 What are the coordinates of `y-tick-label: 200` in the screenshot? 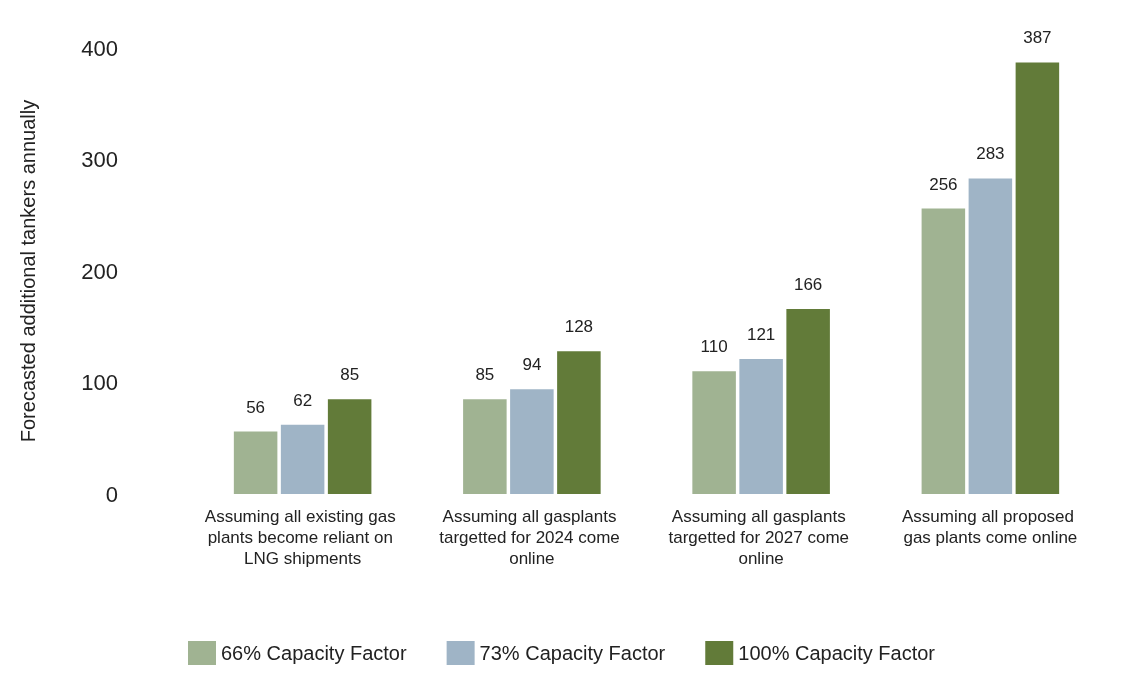 It's located at (99, 271).